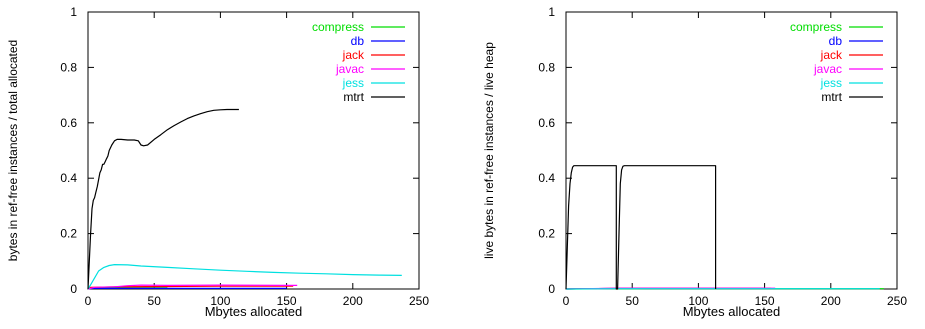 Image resolution: width=925 pixels, height=329 pixels. What do you see at coordinates (187, 288) in the screenshot?
I see `series-line-db` at bounding box center [187, 288].